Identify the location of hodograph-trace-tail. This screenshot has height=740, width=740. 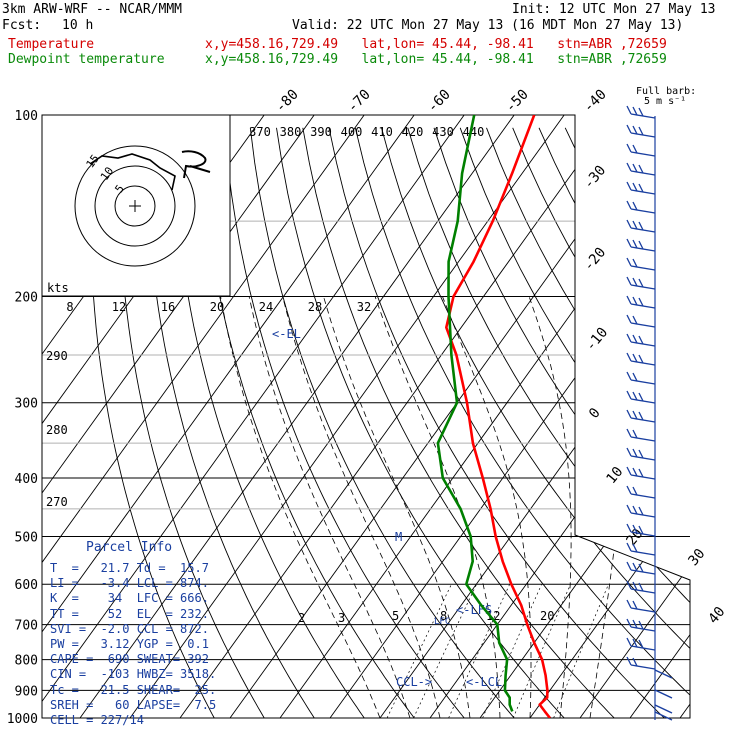
(196, 164).